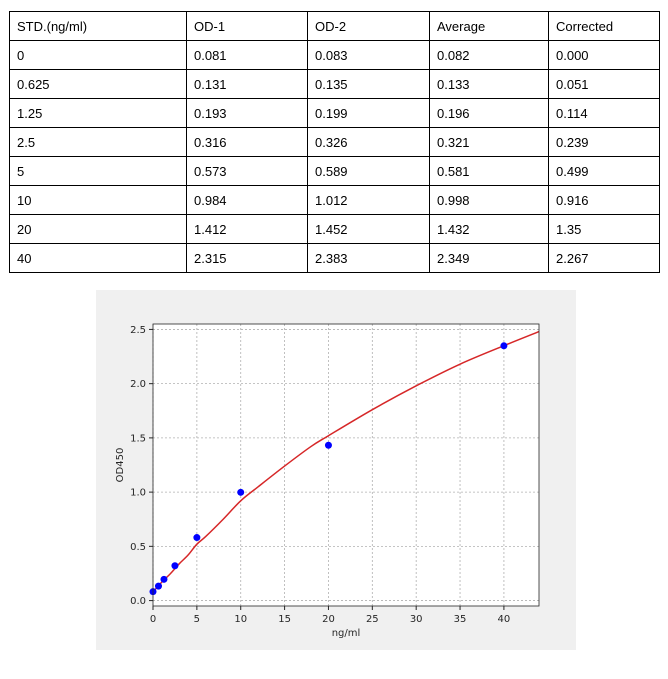 This screenshot has width=668, height=679. What do you see at coordinates (247, 84) in the screenshot?
I see `table-cell: 0.131` at bounding box center [247, 84].